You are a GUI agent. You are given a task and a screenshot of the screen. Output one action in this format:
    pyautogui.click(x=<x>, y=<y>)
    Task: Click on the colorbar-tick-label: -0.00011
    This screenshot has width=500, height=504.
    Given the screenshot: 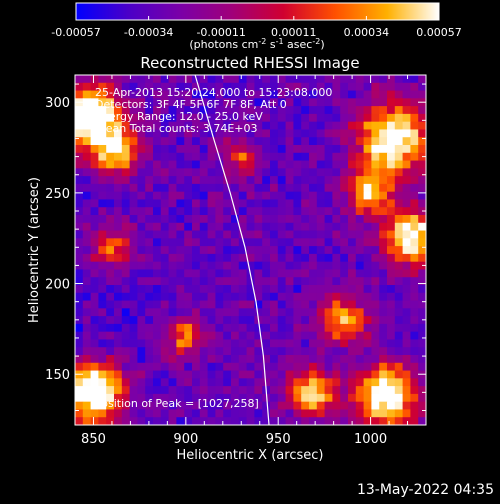 What is the action you would take?
    pyautogui.click(x=220, y=32)
    